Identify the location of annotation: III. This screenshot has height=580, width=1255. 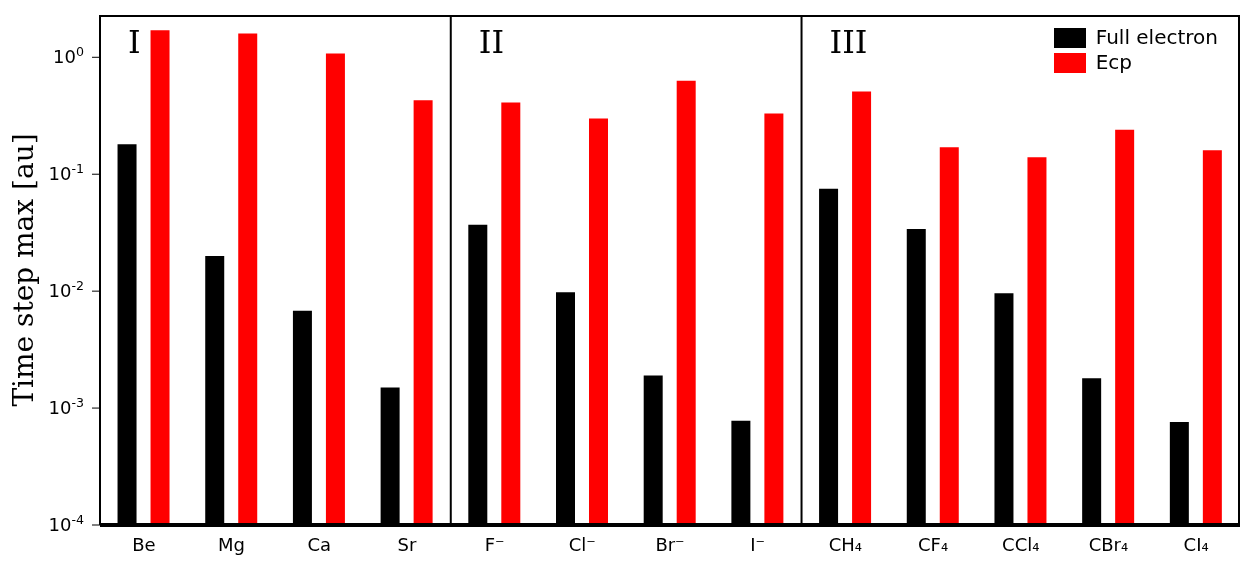
(848, 42).